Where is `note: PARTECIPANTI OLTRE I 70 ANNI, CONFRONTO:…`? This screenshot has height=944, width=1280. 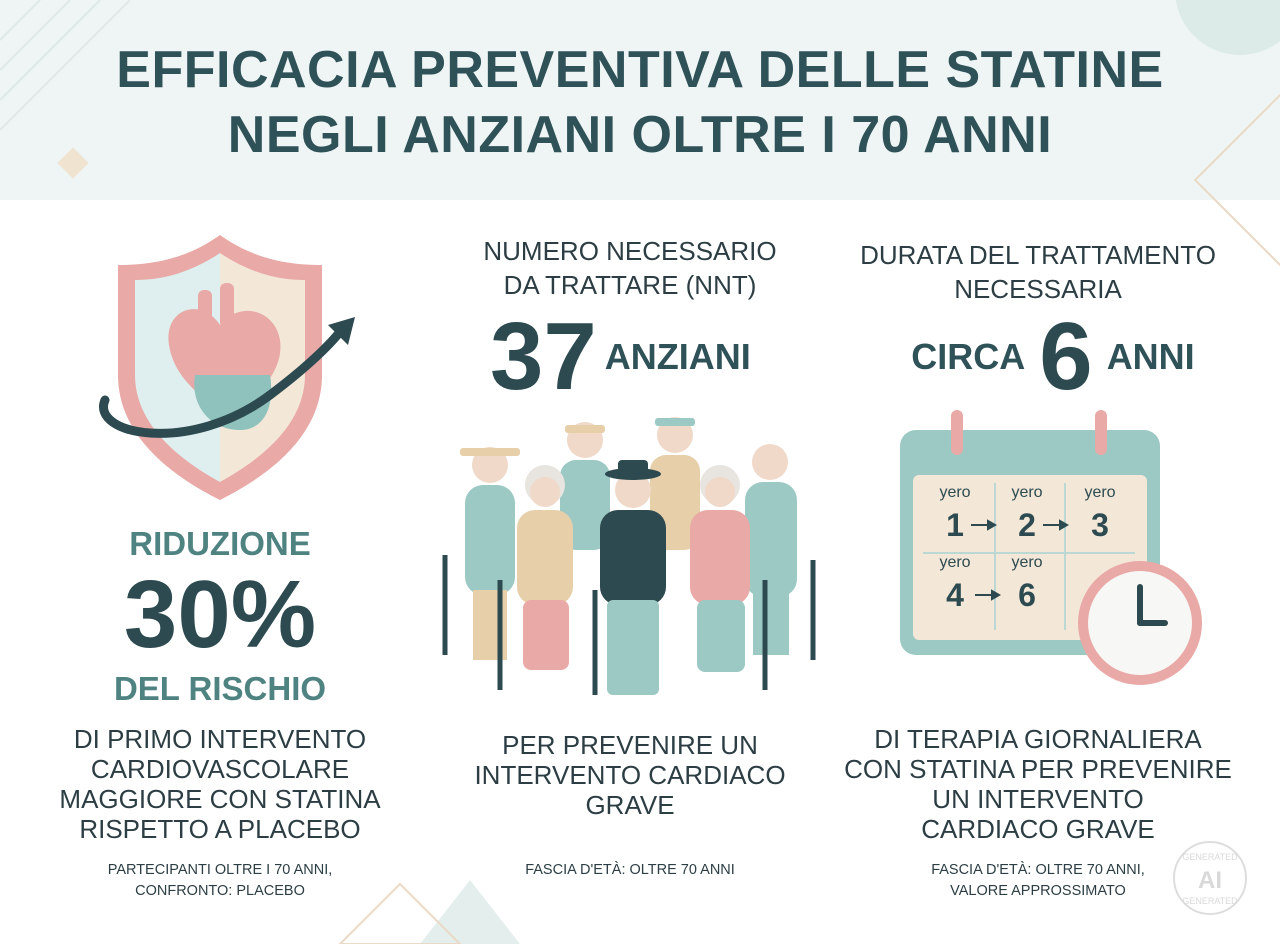
note: PARTECIPANTI OLTRE I 70 ANNI, CONFRONTO:… is located at coordinates (220, 881).